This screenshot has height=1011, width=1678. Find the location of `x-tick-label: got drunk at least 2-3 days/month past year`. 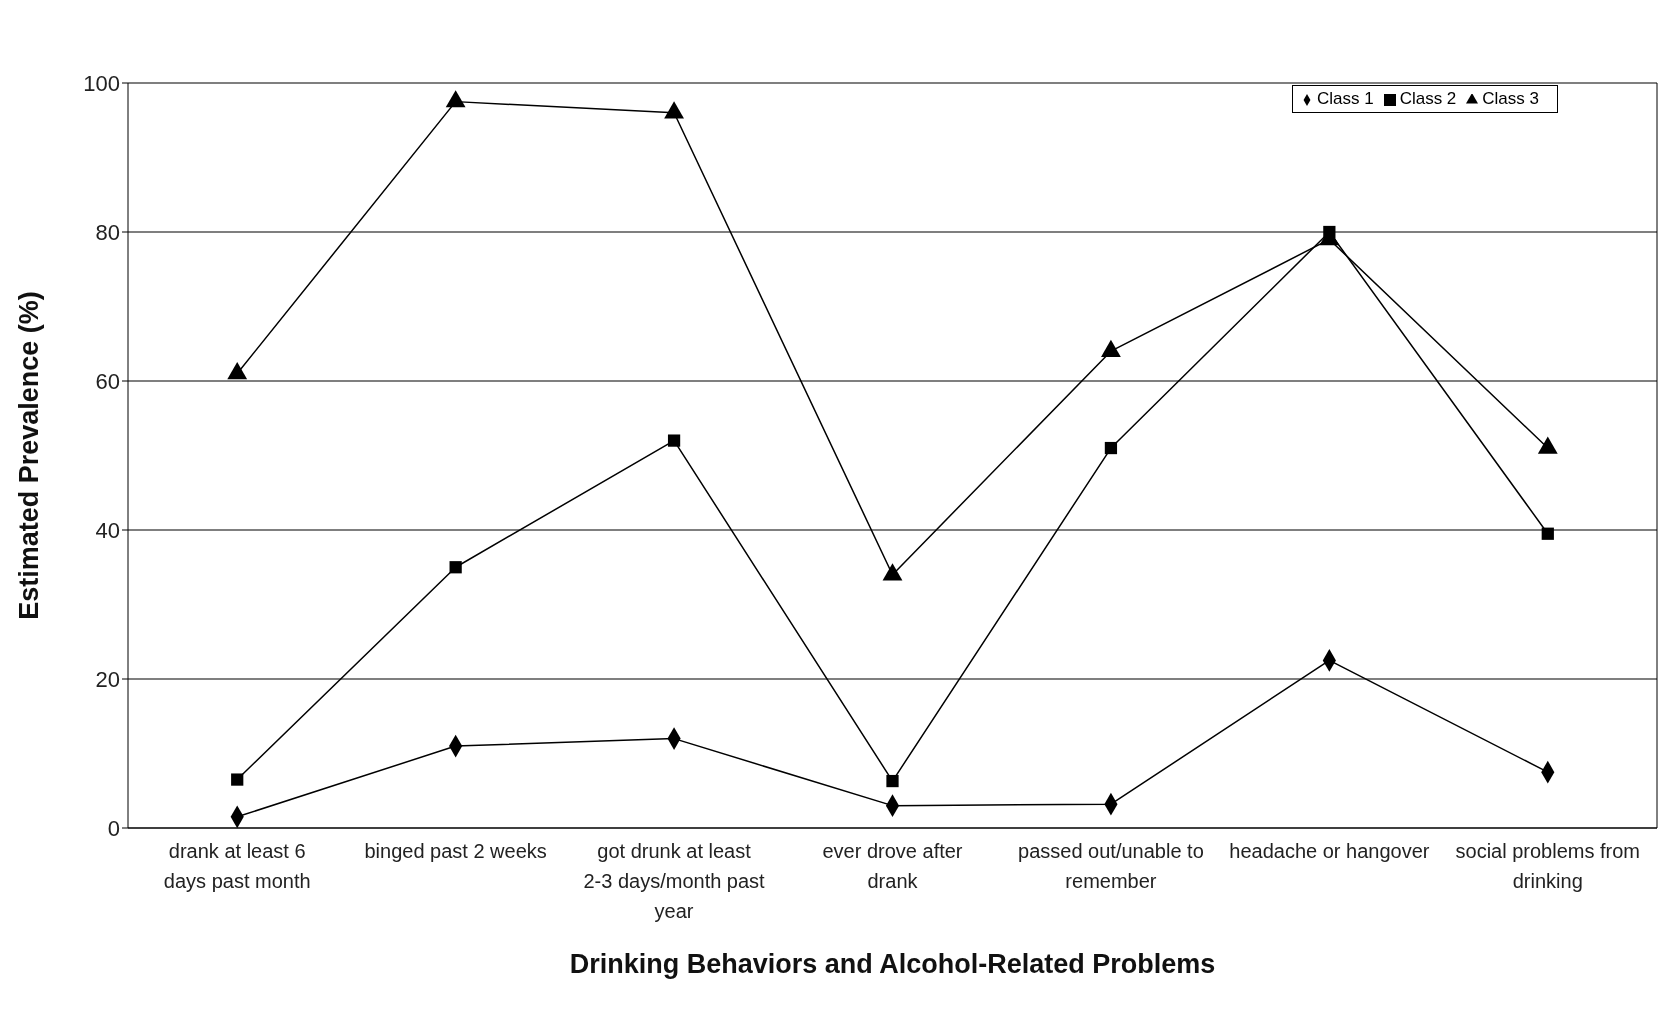

x-tick-label: got drunk at least 2-3 days/month past year is located at coordinates (674, 881).